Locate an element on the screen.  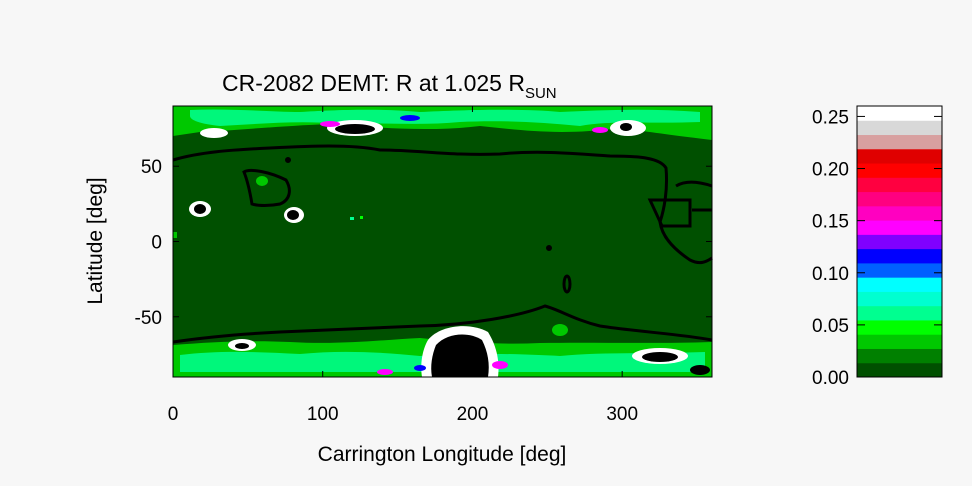
north-polar-region is located at coordinates (442, 123).